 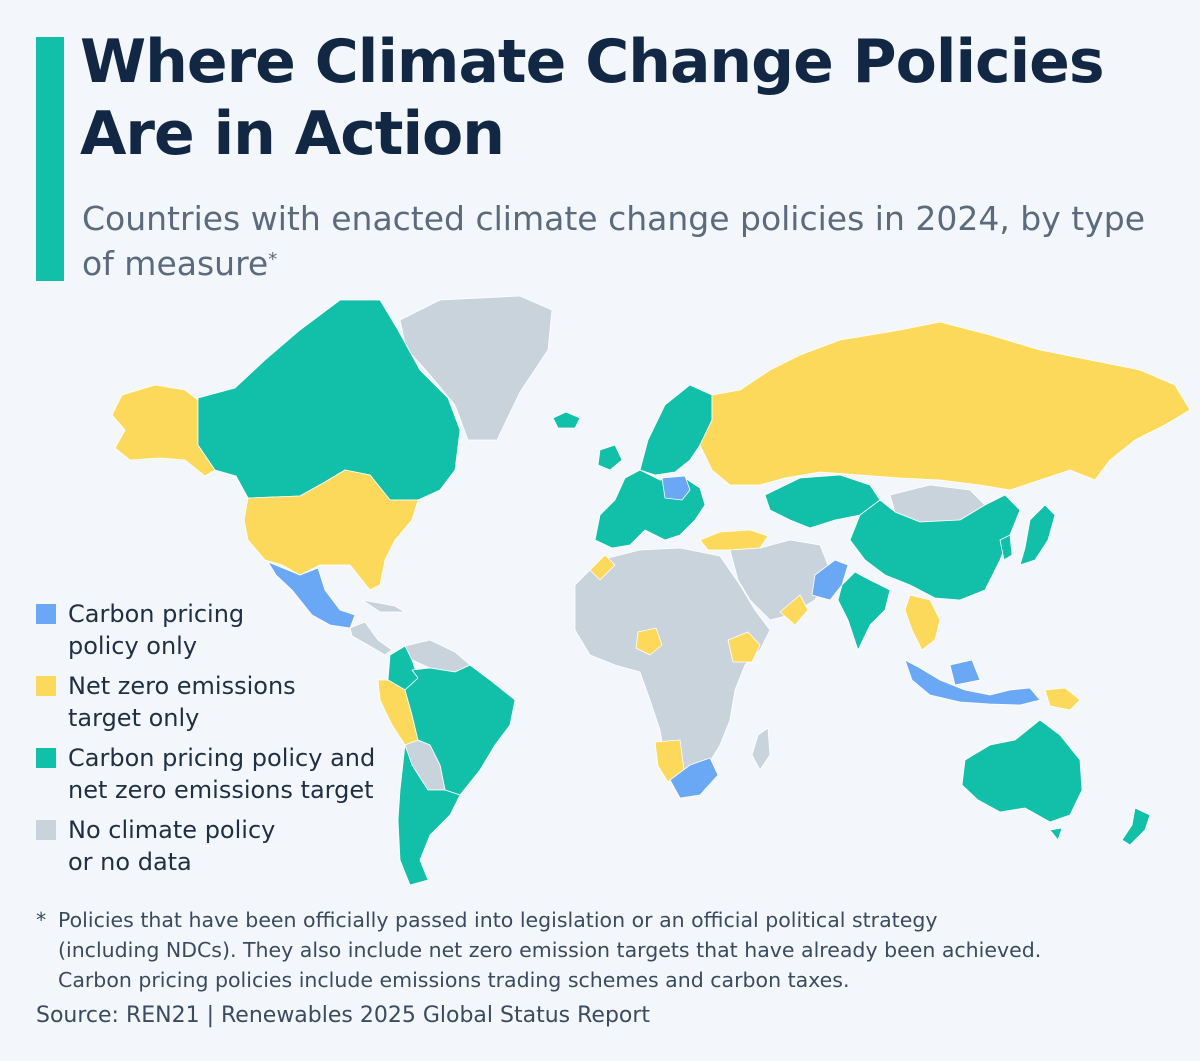 I want to click on legend-label-none: No climate policy or no data, so click(x=172, y=846).